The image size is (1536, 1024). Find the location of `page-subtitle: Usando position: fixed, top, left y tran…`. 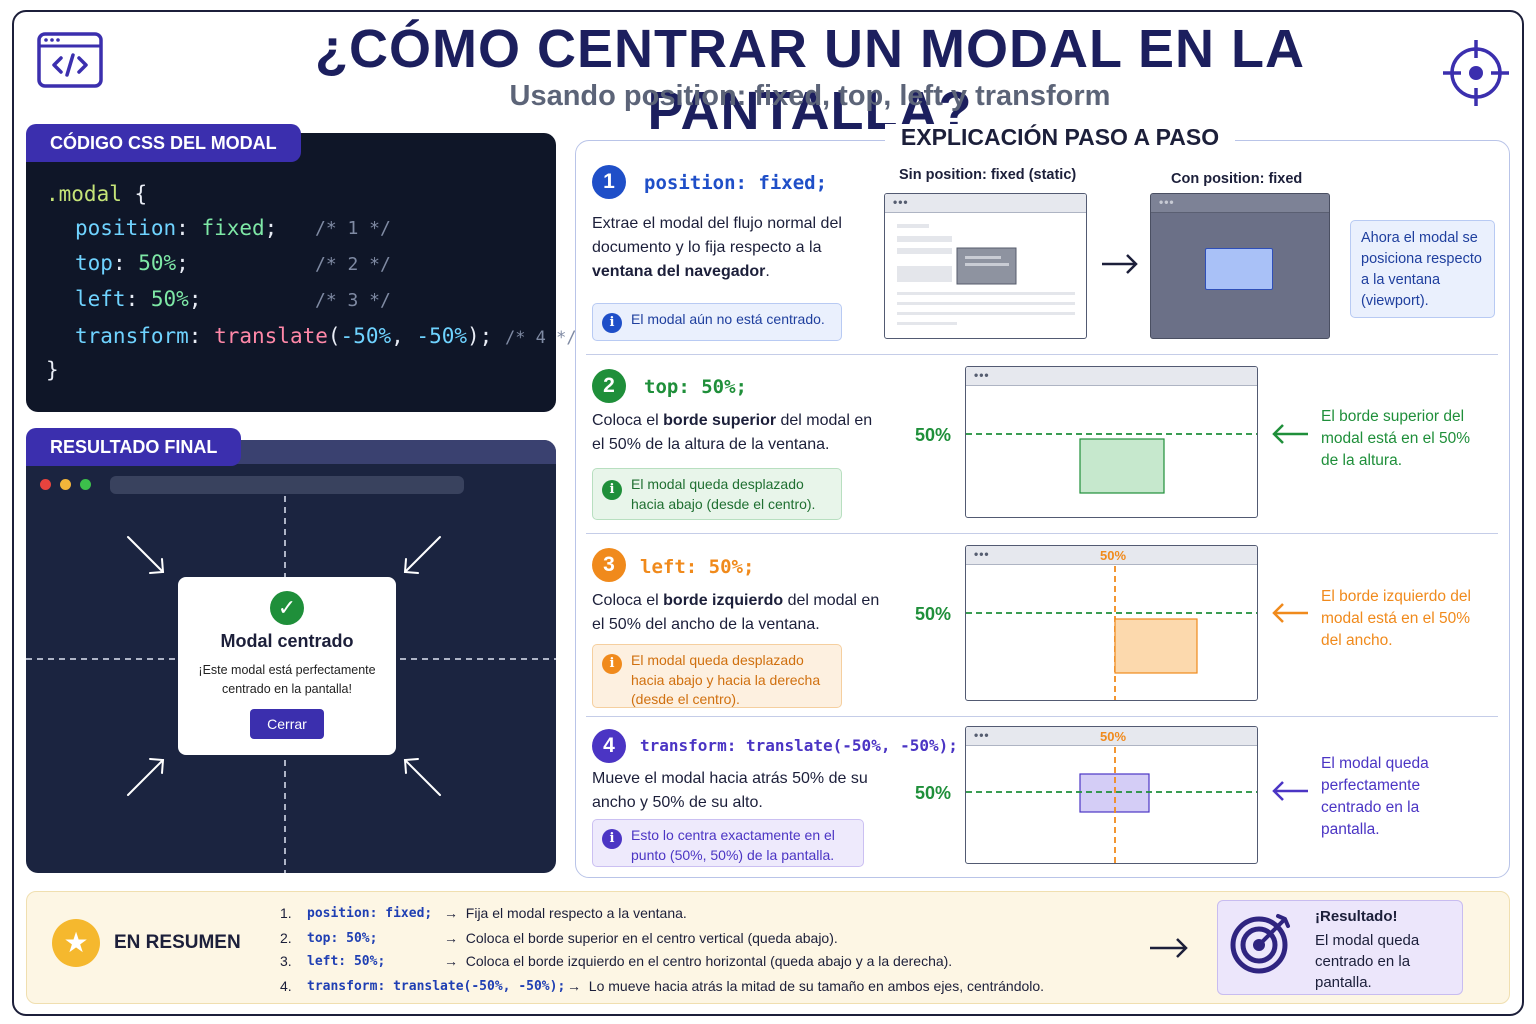

page-subtitle: Usando position: fixed, top, left y tran… is located at coordinates (810, 96).